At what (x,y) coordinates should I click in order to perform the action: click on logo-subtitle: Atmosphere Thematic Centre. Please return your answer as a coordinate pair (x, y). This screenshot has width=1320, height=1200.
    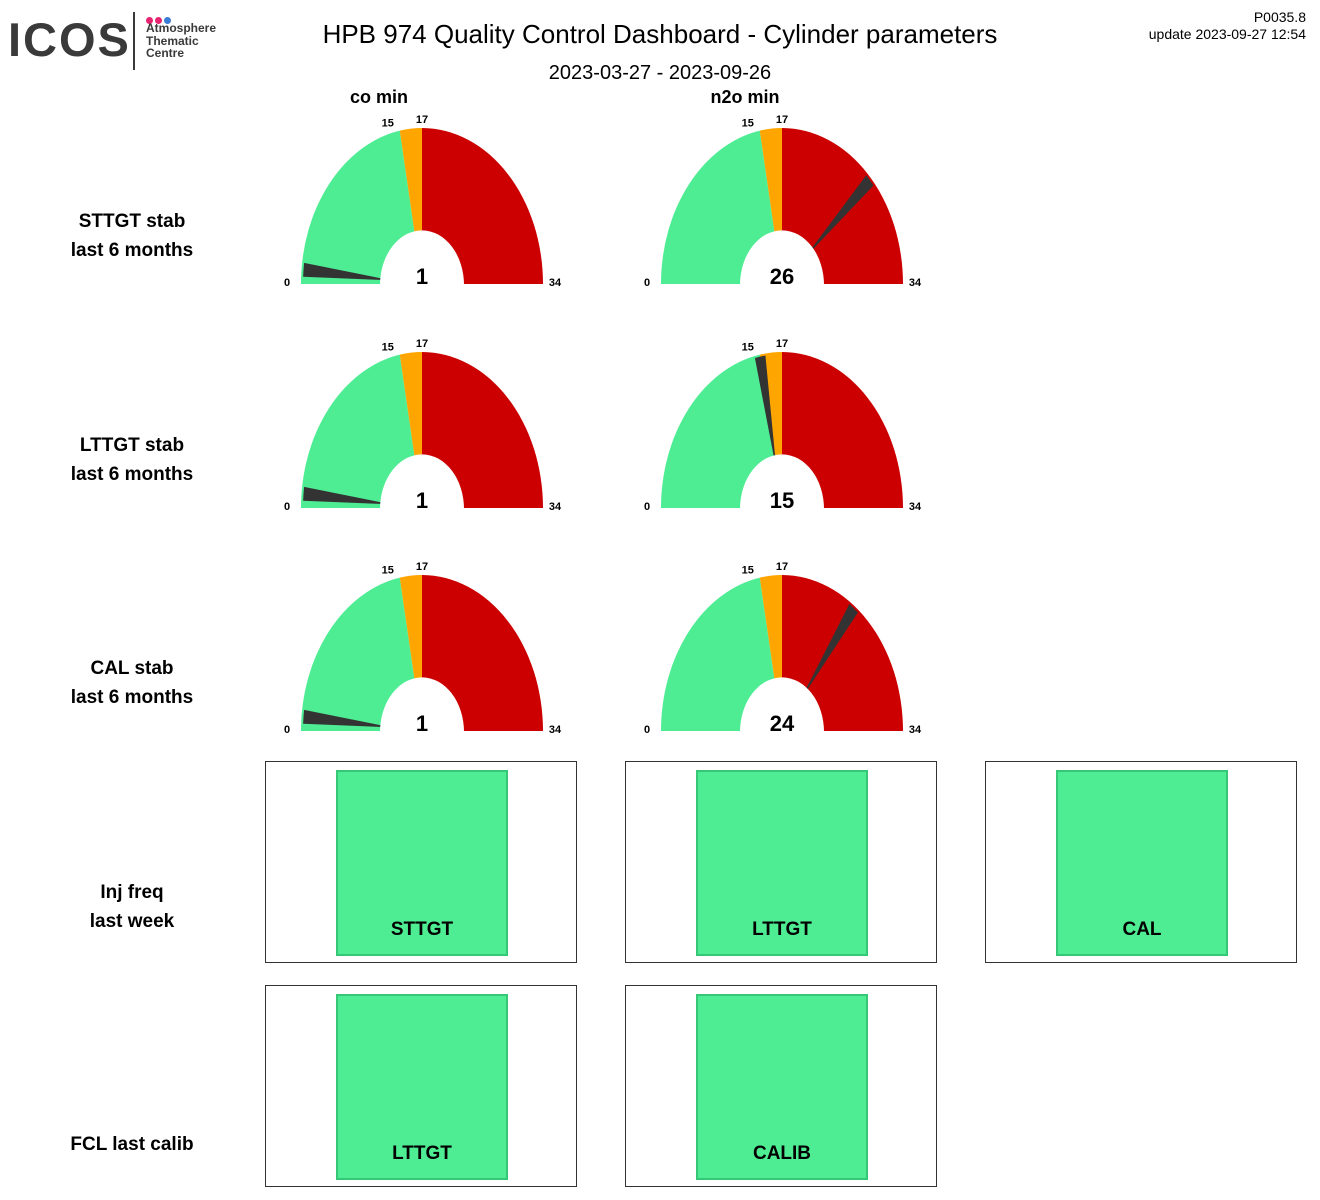
    Looking at the image, I should click on (181, 41).